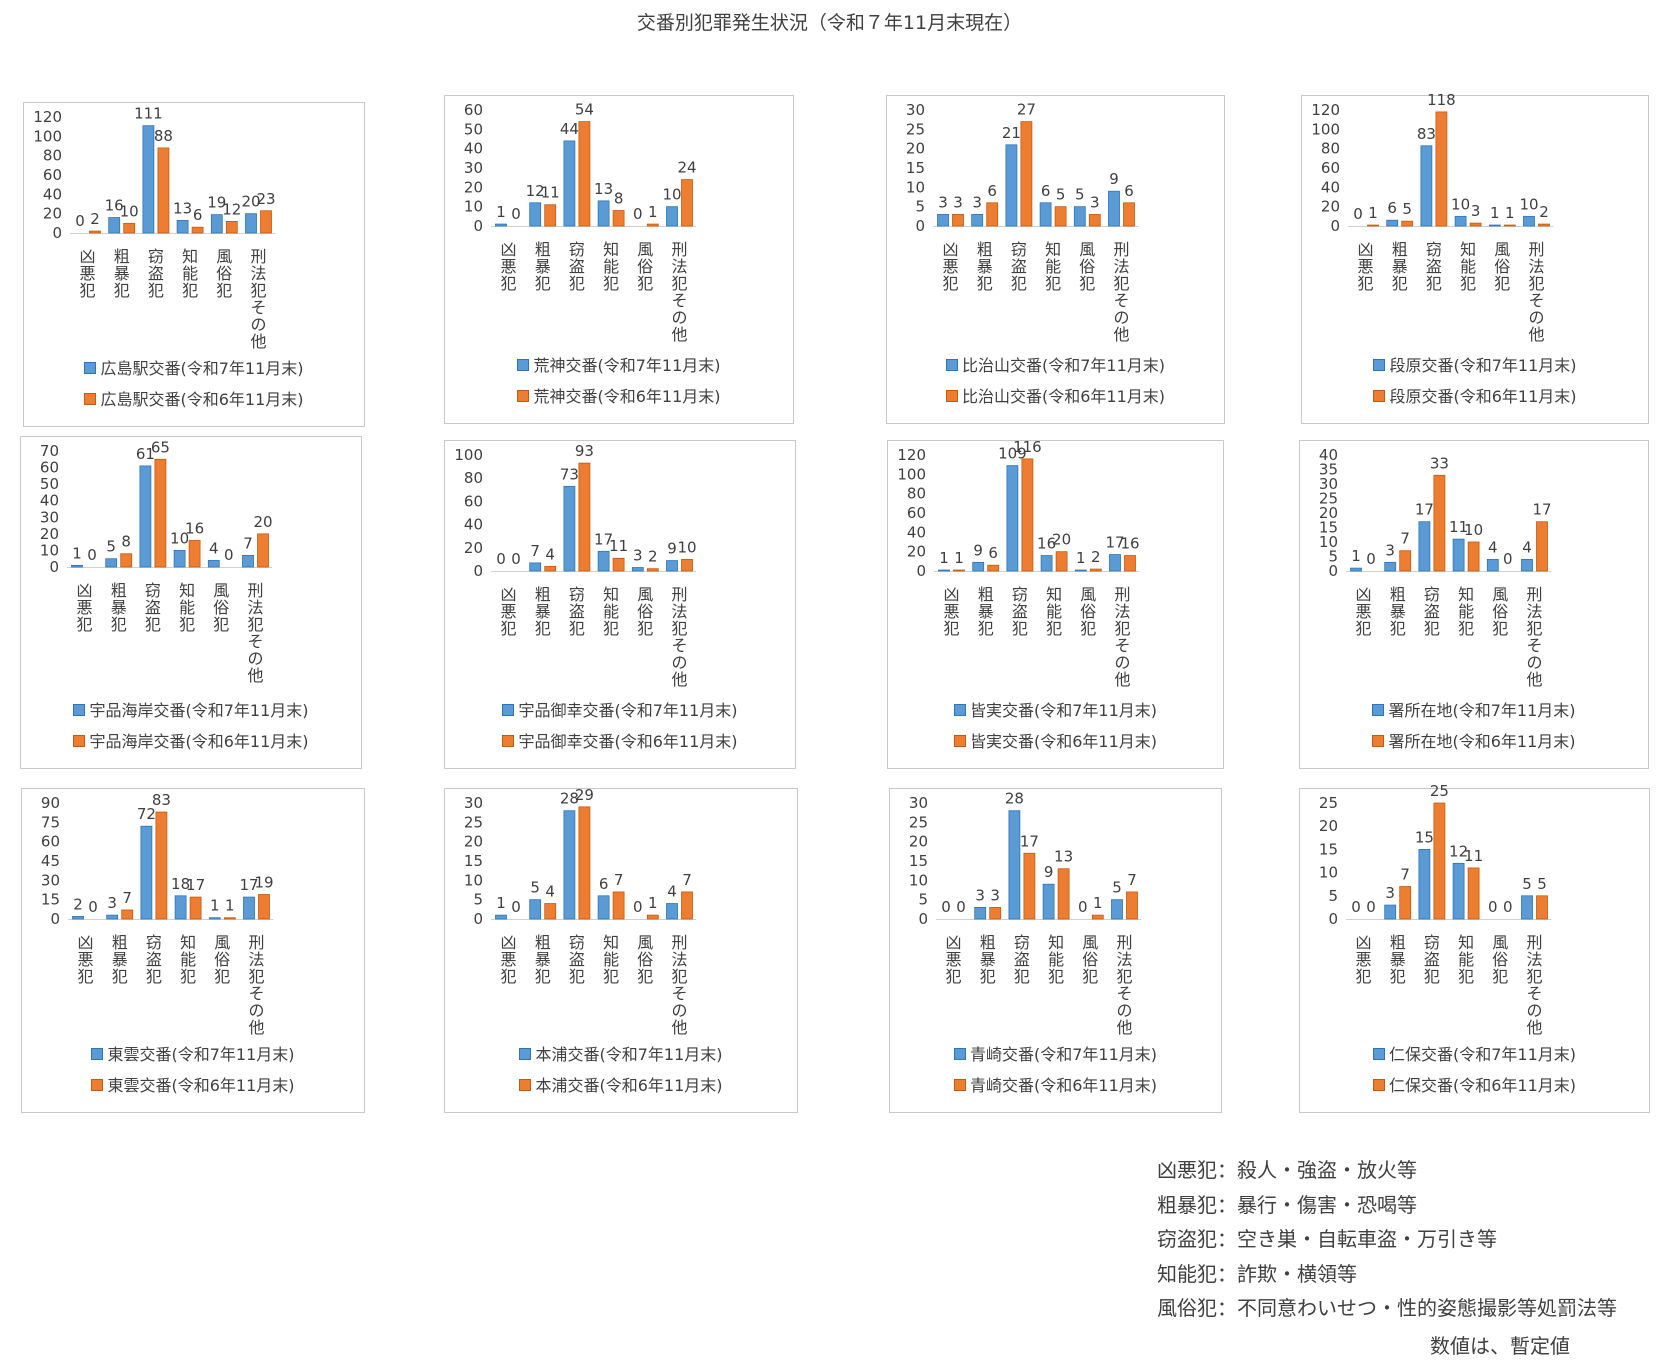 This screenshot has height=1362, width=1659. What do you see at coordinates (1063, 1054) in the screenshot?
I see `legend-label: 青崎交番(令和7年11月末)` at bounding box center [1063, 1054].